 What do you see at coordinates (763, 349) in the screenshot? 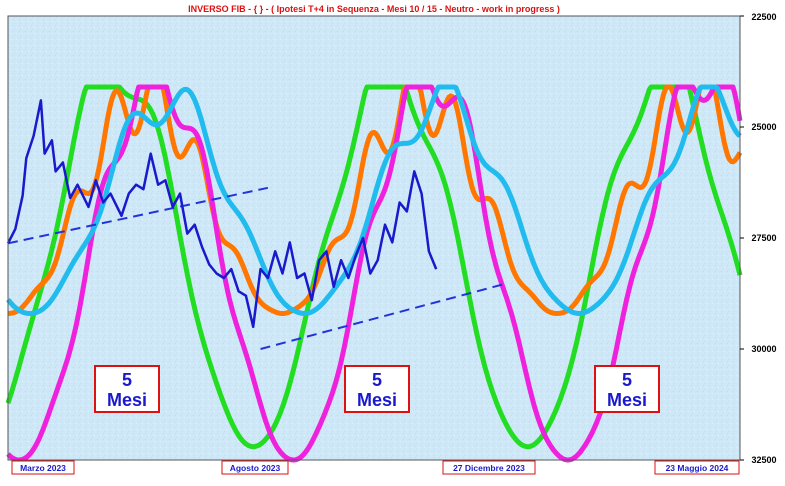
I see `y-tick-label: 30000` at bounding box center [763, 349].